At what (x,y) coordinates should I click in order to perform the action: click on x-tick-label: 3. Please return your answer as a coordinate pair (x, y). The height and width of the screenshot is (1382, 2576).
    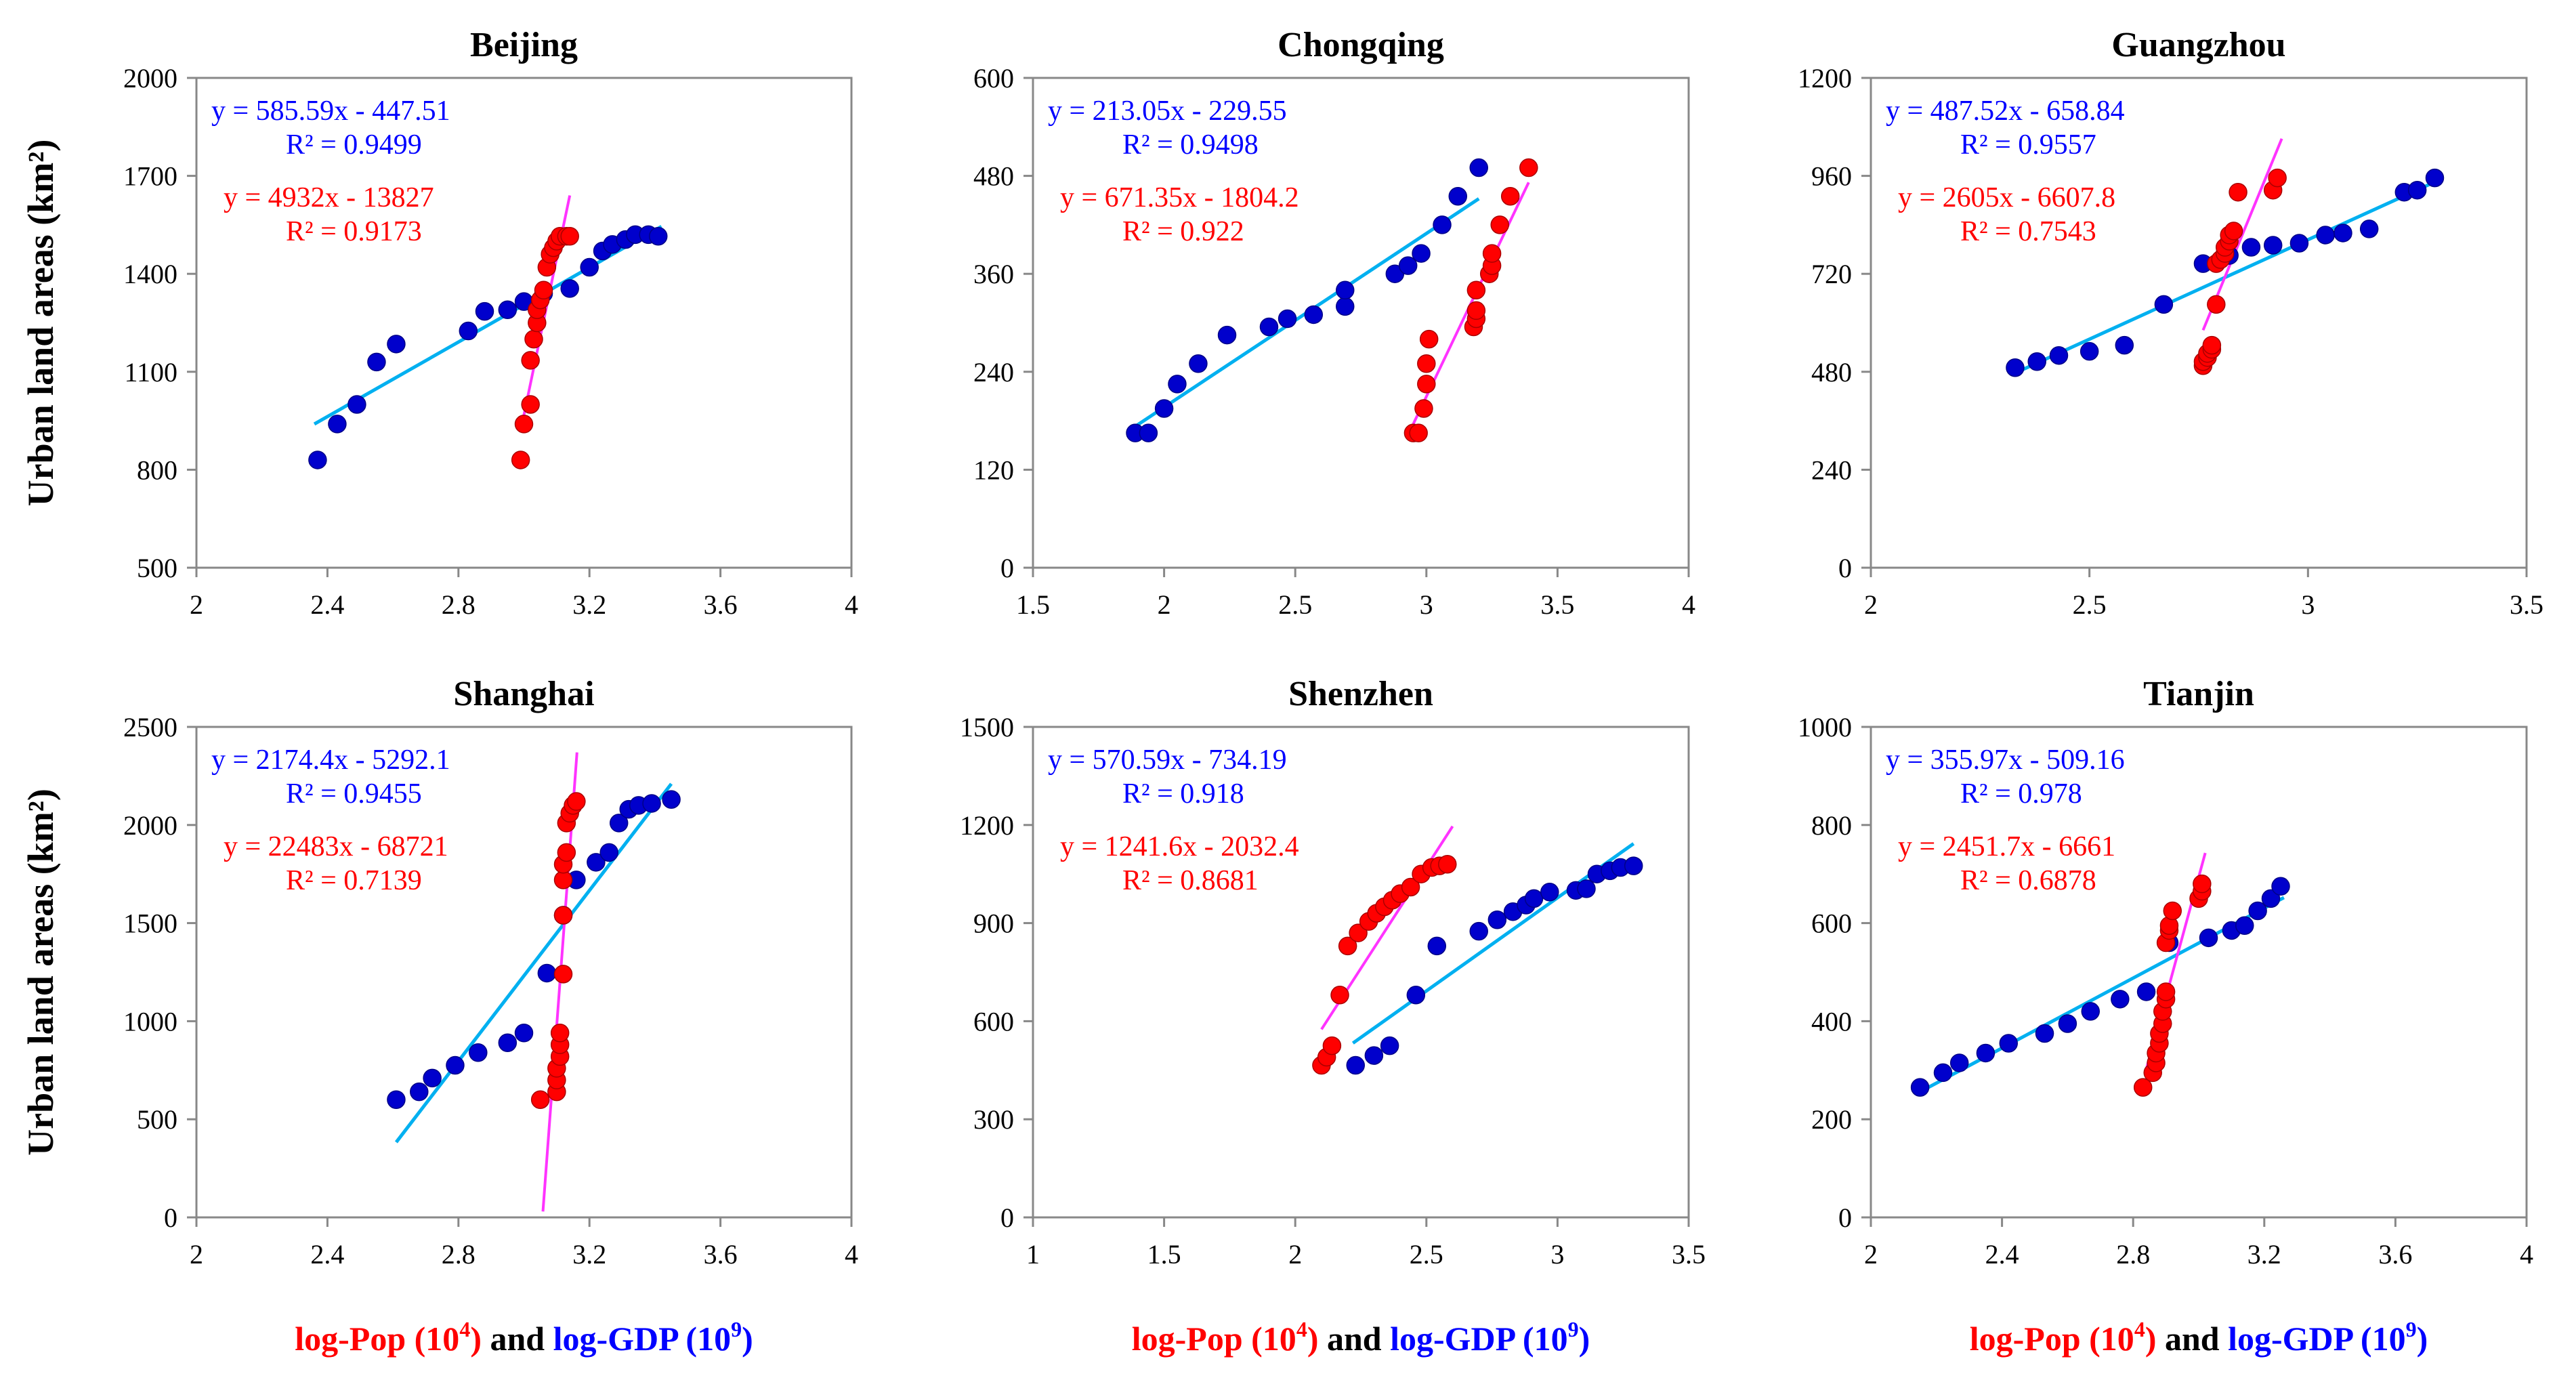
    Looking at the image, I should click on (1557, 1254).